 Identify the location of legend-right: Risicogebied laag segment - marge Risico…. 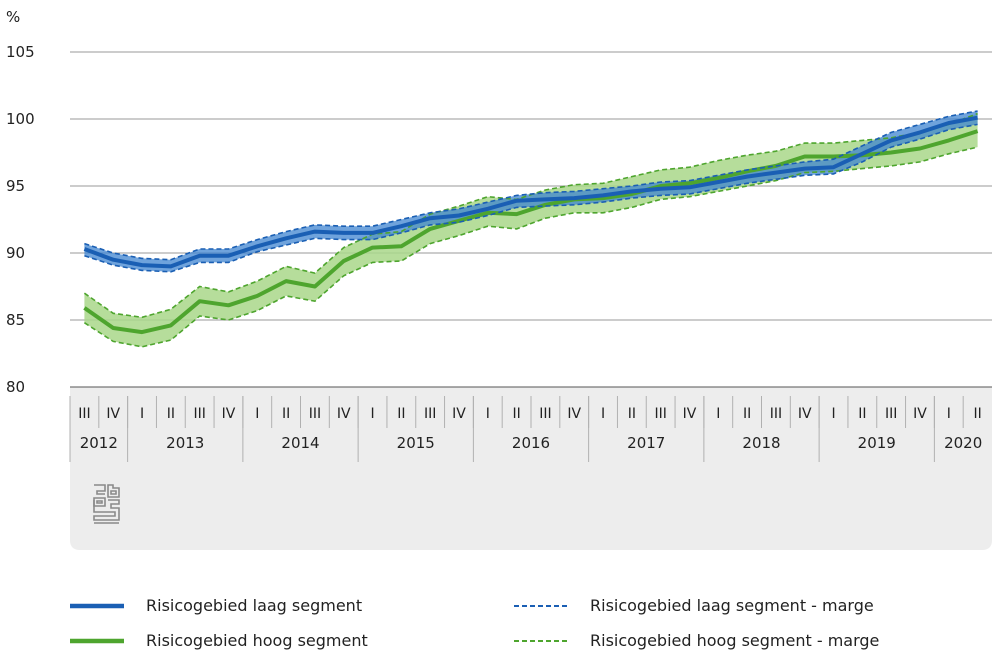
(696, 623).